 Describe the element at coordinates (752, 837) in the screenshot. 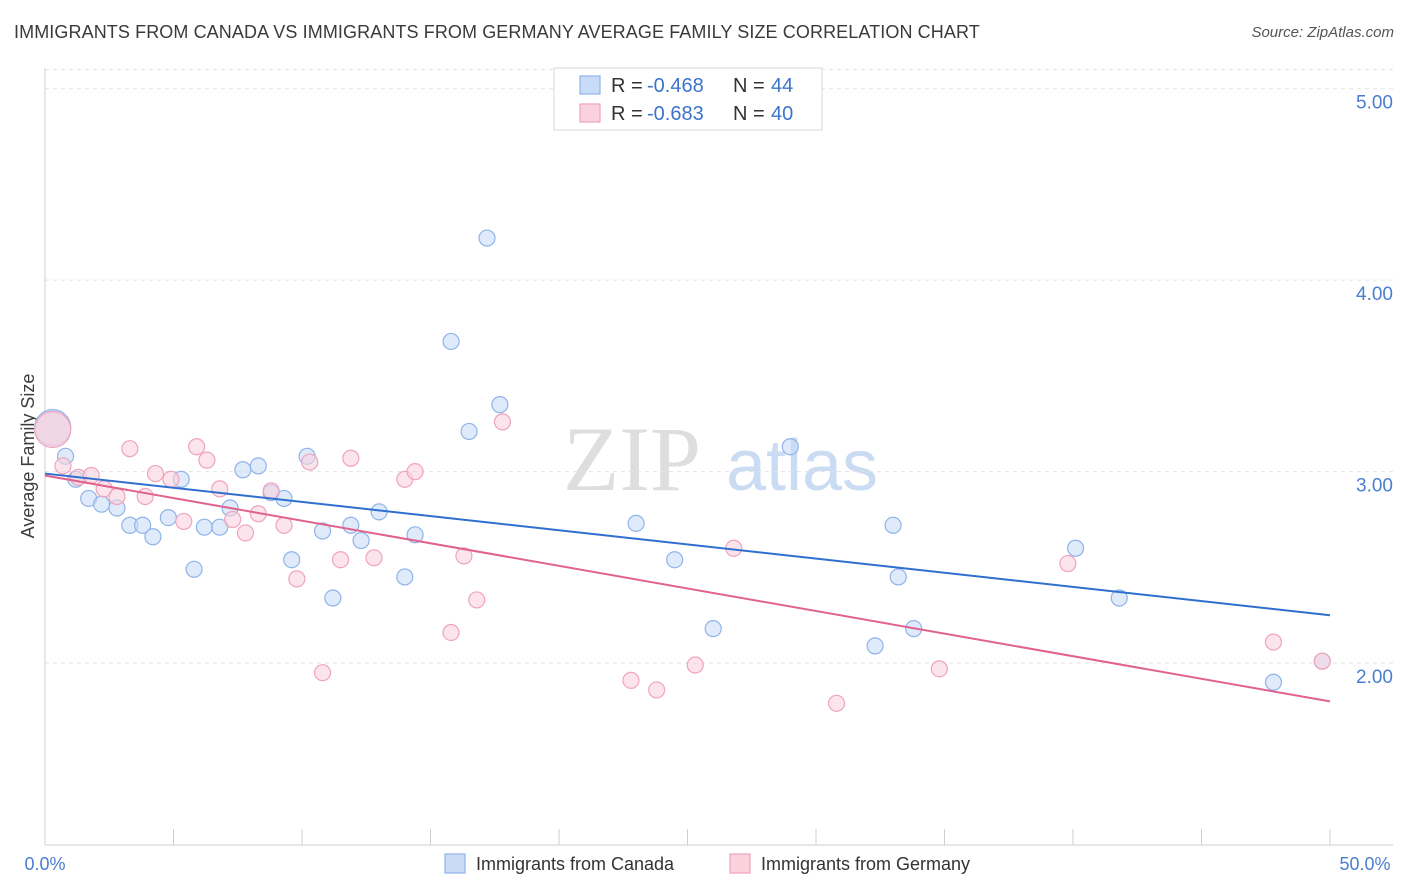

I see `x-axis-ticks` at that location.